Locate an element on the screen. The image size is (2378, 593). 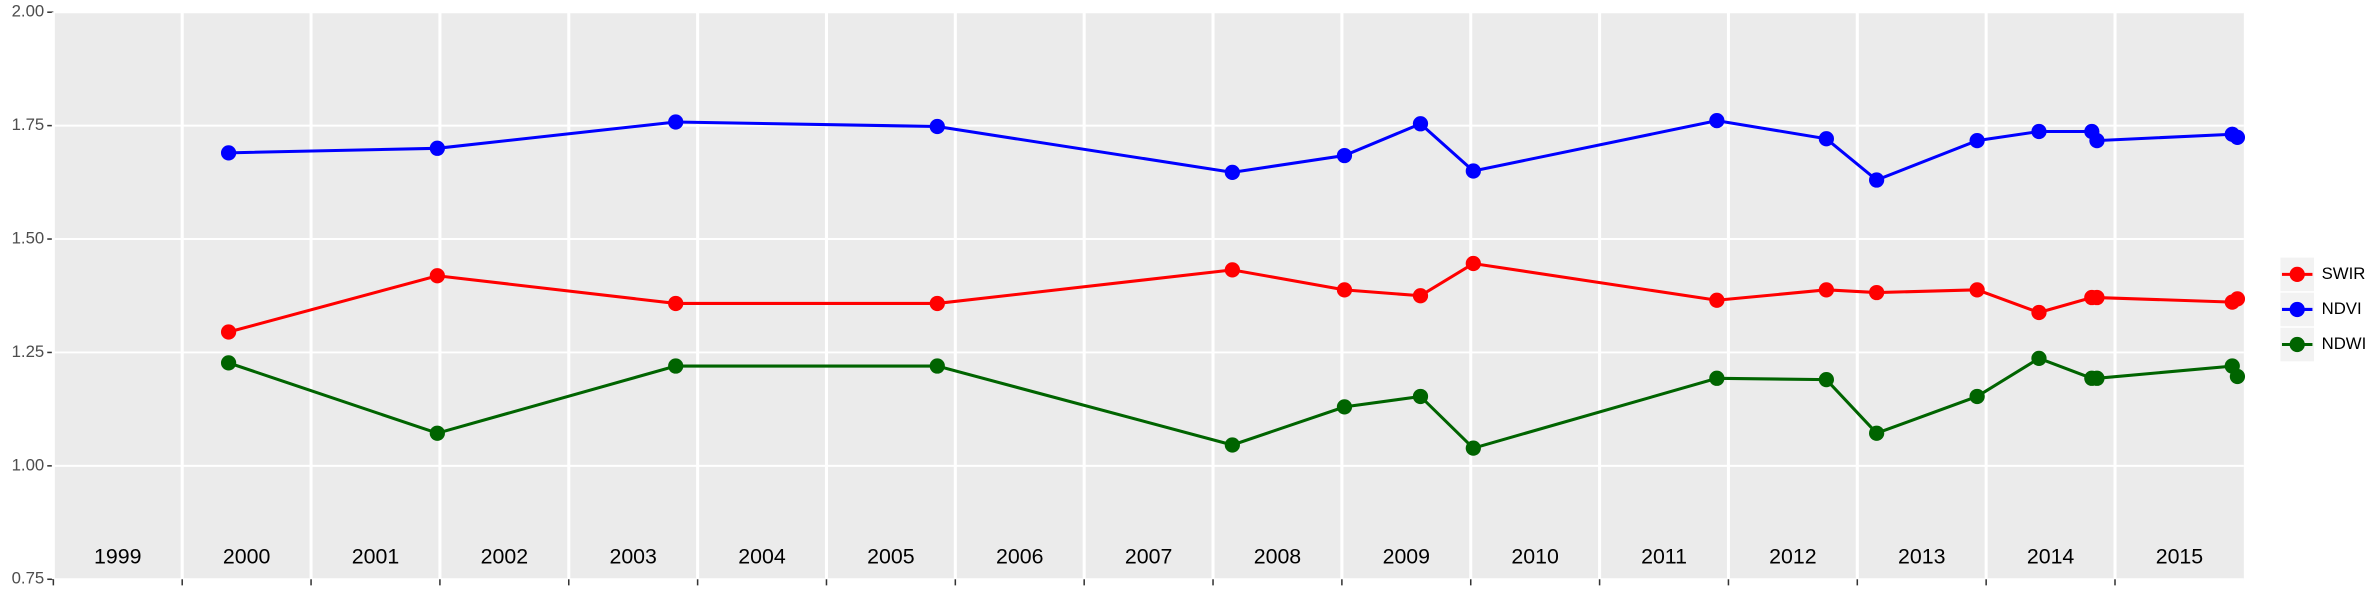
x-tick-label: 2009 is located at coordinates (1406, 557).